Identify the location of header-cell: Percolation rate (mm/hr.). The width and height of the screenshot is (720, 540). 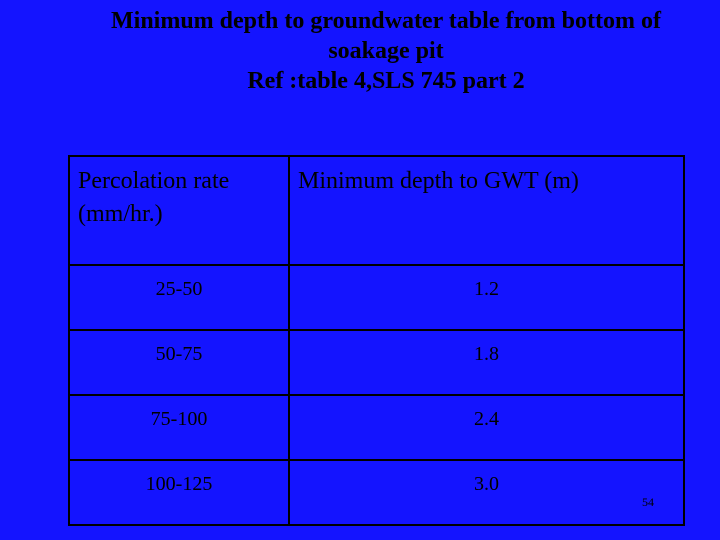
(179, 210).